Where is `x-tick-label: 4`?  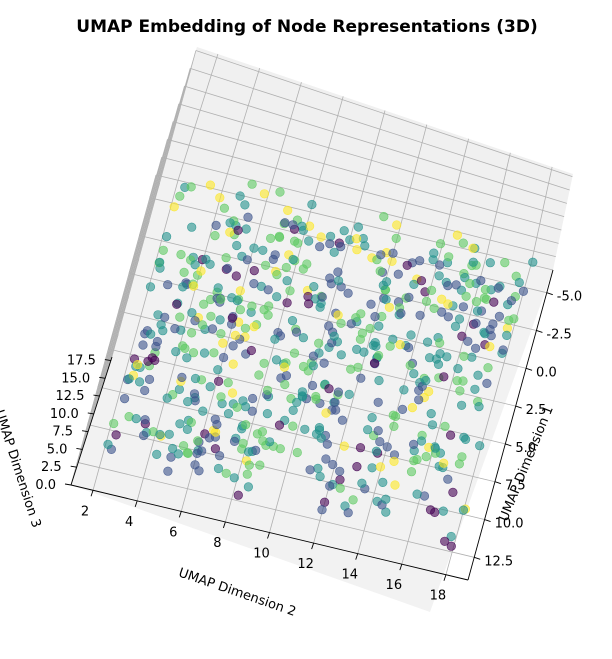
x-tick-label: 4 is located at coordinates (129, 522).